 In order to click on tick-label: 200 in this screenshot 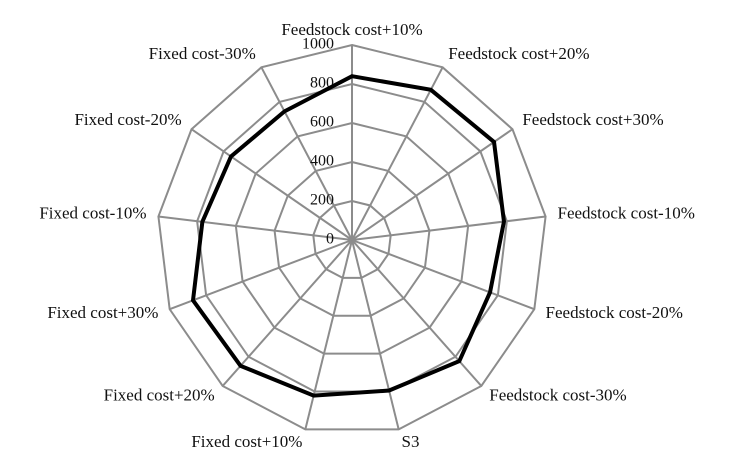, I will do `click(322, 200)`.